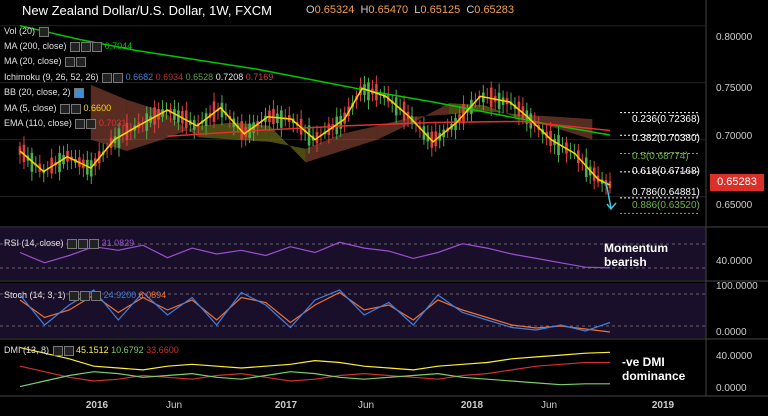 This screenshot has width=768, height=416. Describe the element at coordinates (51, 77) in the screenshot. I see `ichimoku-label: Ichimoku (9, 26, 52, 26)` at that location.